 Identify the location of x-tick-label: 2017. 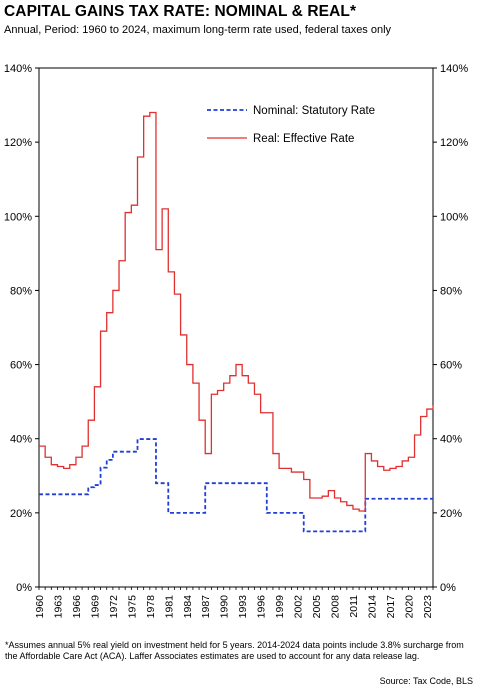
(391, 607).